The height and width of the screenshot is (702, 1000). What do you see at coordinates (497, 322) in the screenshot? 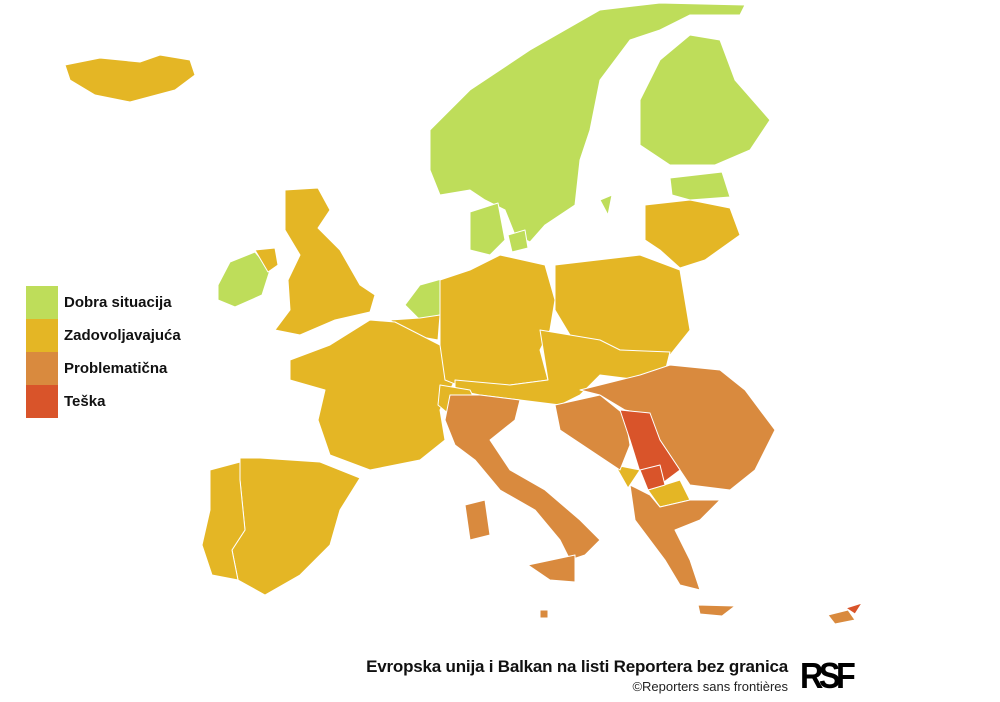
I see `region-germany` at bounding box center [497, 322].